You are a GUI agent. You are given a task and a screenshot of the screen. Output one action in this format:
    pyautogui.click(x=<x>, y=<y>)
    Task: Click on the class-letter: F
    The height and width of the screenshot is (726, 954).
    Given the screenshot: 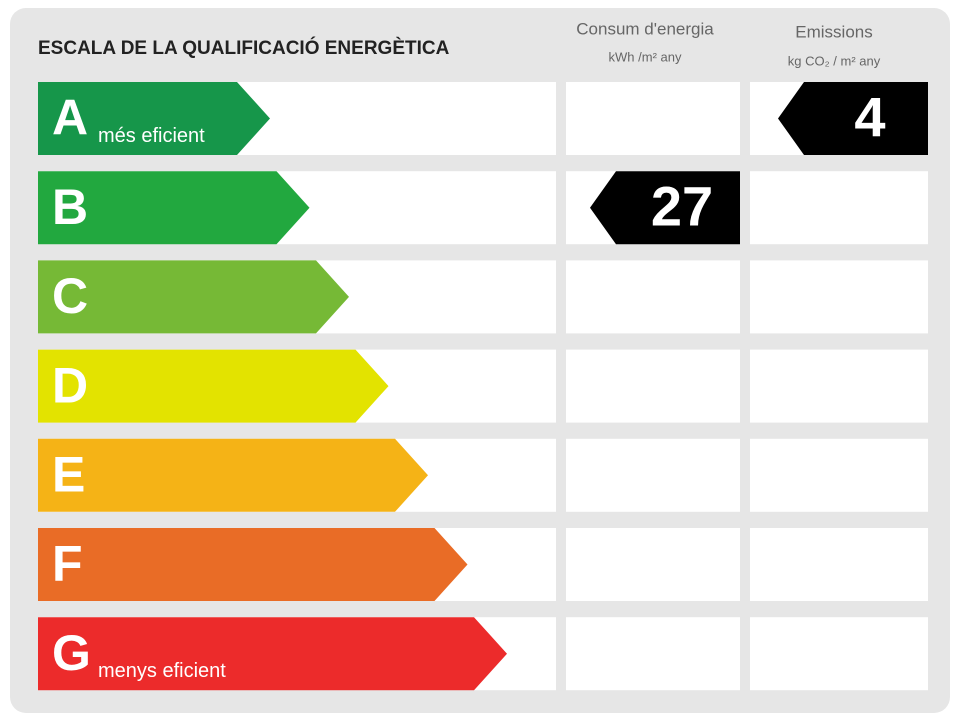 What is the action you would take?
    pyautogui.click(x=67, y=564)
    